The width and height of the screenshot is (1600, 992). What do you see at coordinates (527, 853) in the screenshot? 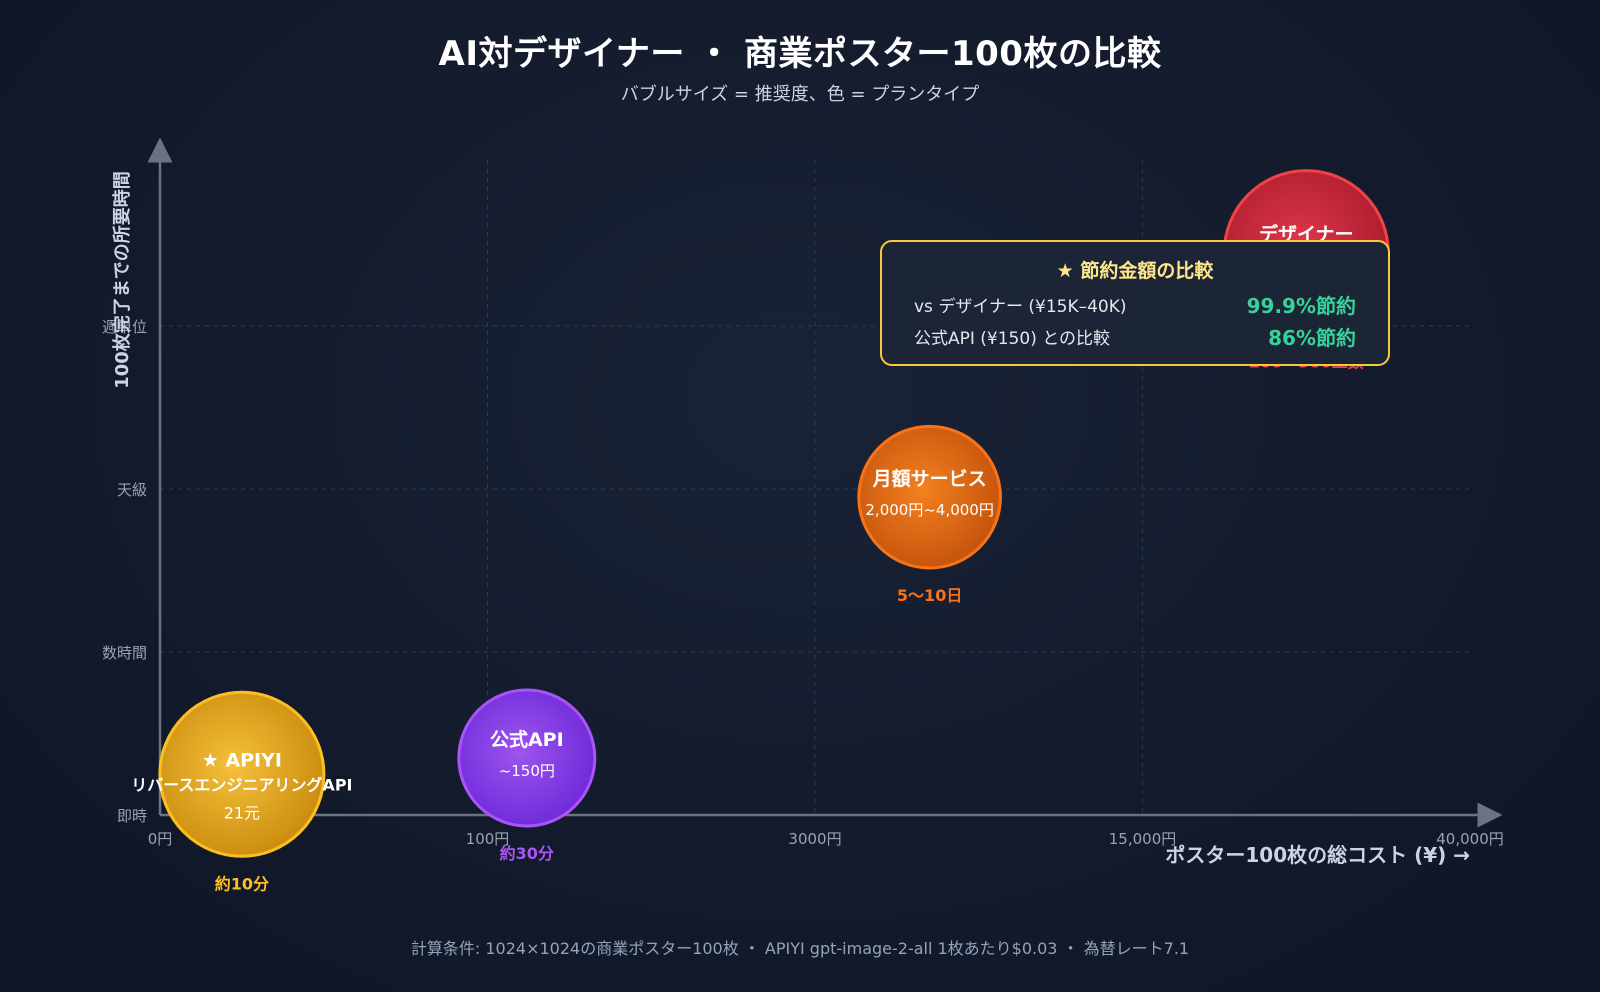
I see `bubble-time-label: 約30分` at bounding box center [527, 853].